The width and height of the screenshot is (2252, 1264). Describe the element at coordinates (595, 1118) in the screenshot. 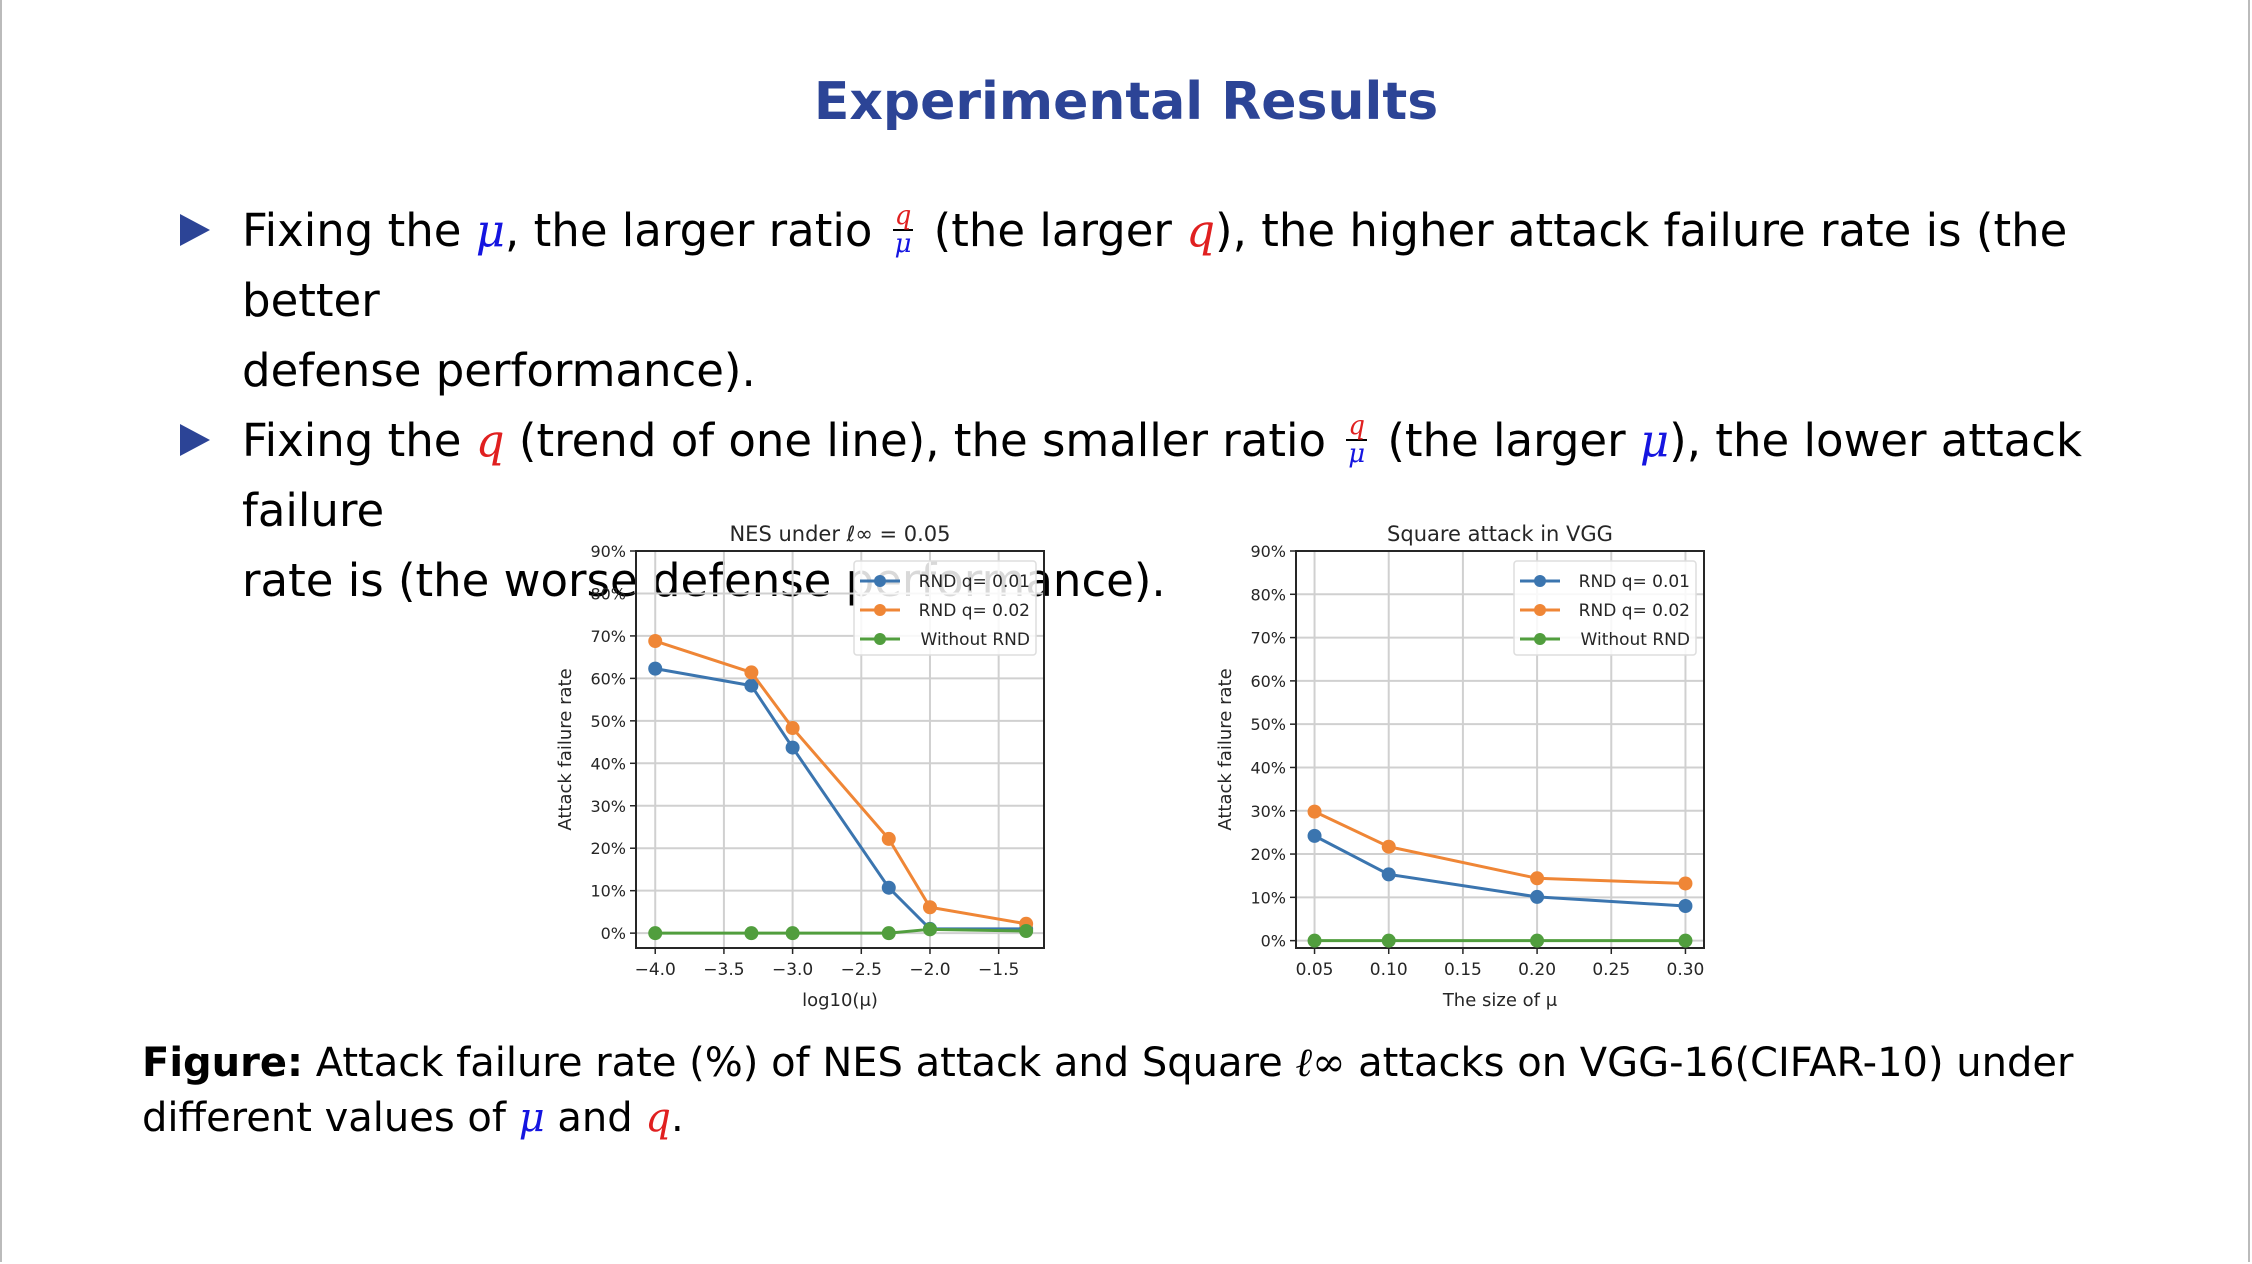

I see `caption-text: and` at that location.